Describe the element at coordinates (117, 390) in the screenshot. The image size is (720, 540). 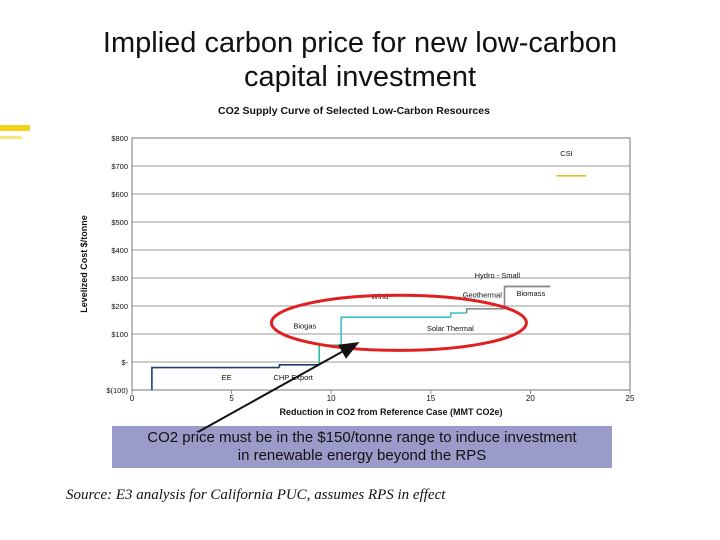
I see `y-tick-label: $(100)` at that location.